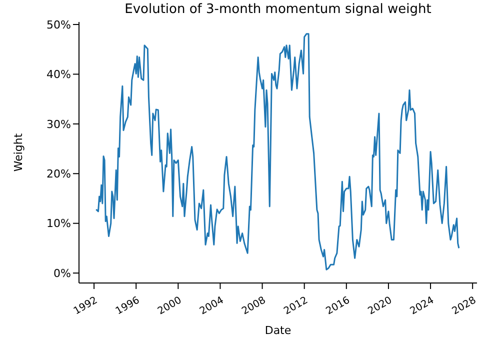 The height and width of the screenshot is (340, 494). I want to click on y-tick-label: 10%, so click(58, 223).